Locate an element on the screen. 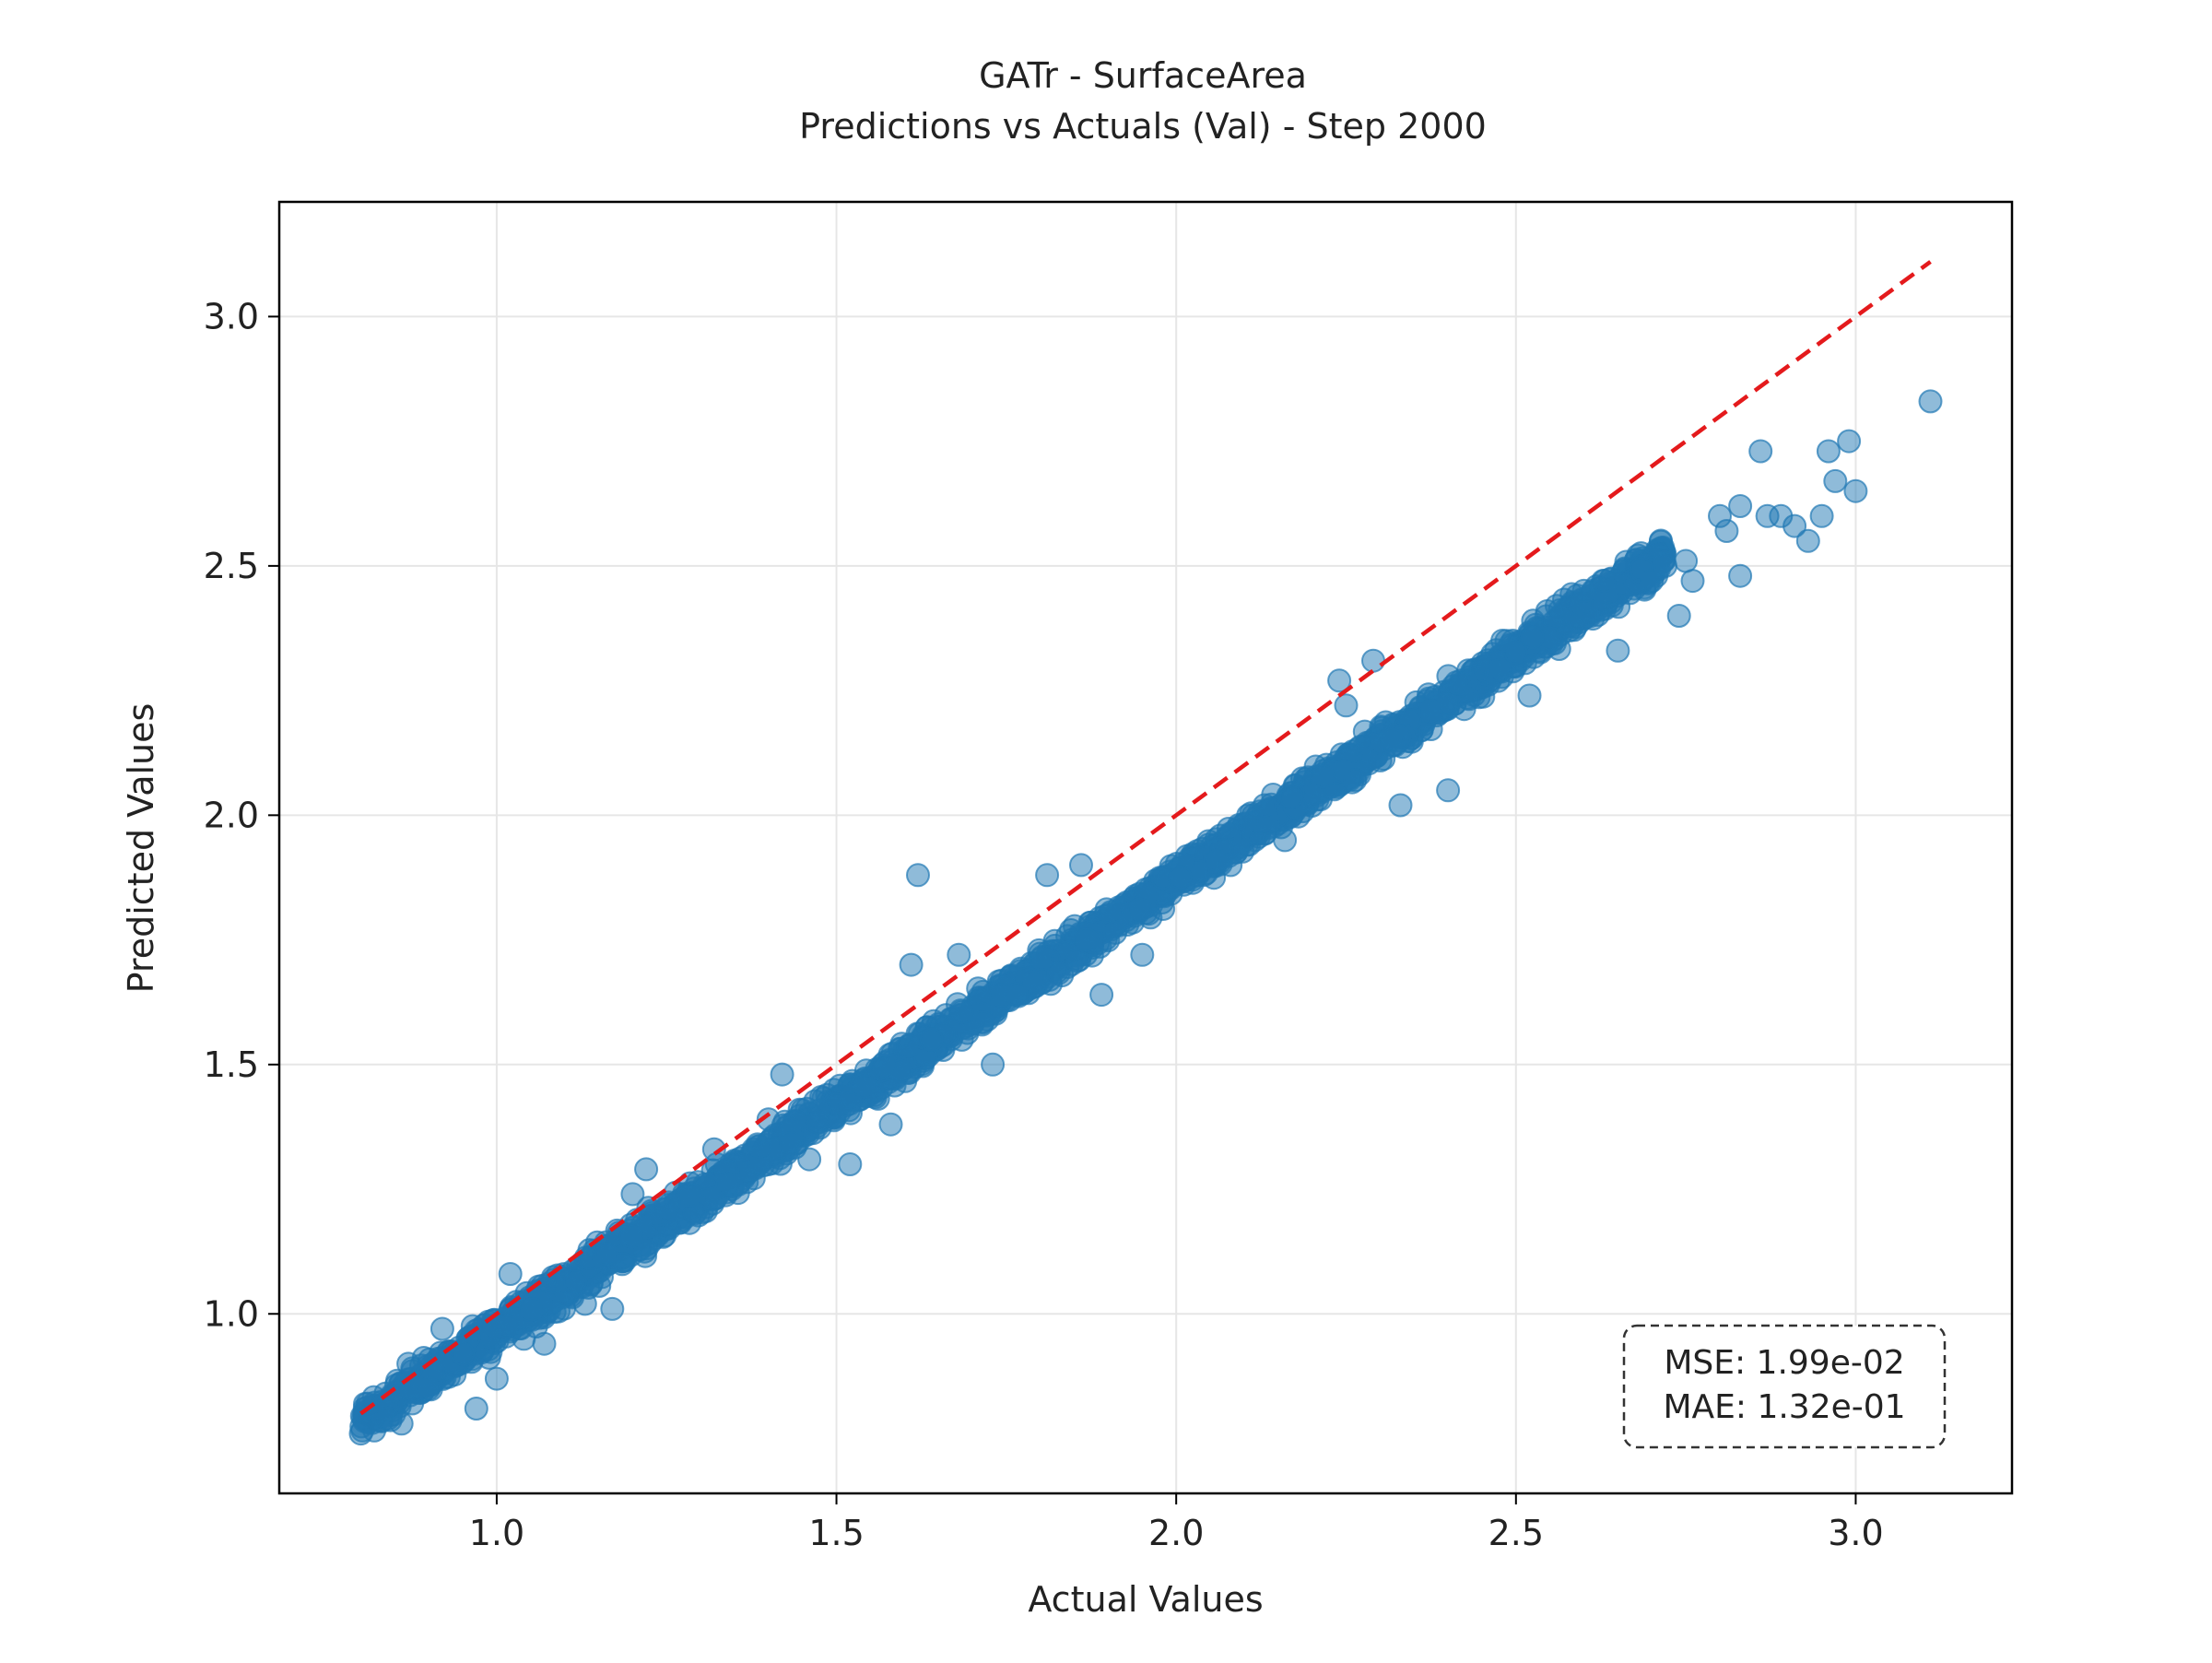 This screenshot has height=1663, width=2212. x-tick-label: 2.0 is located at coordinates (1176, 1533).